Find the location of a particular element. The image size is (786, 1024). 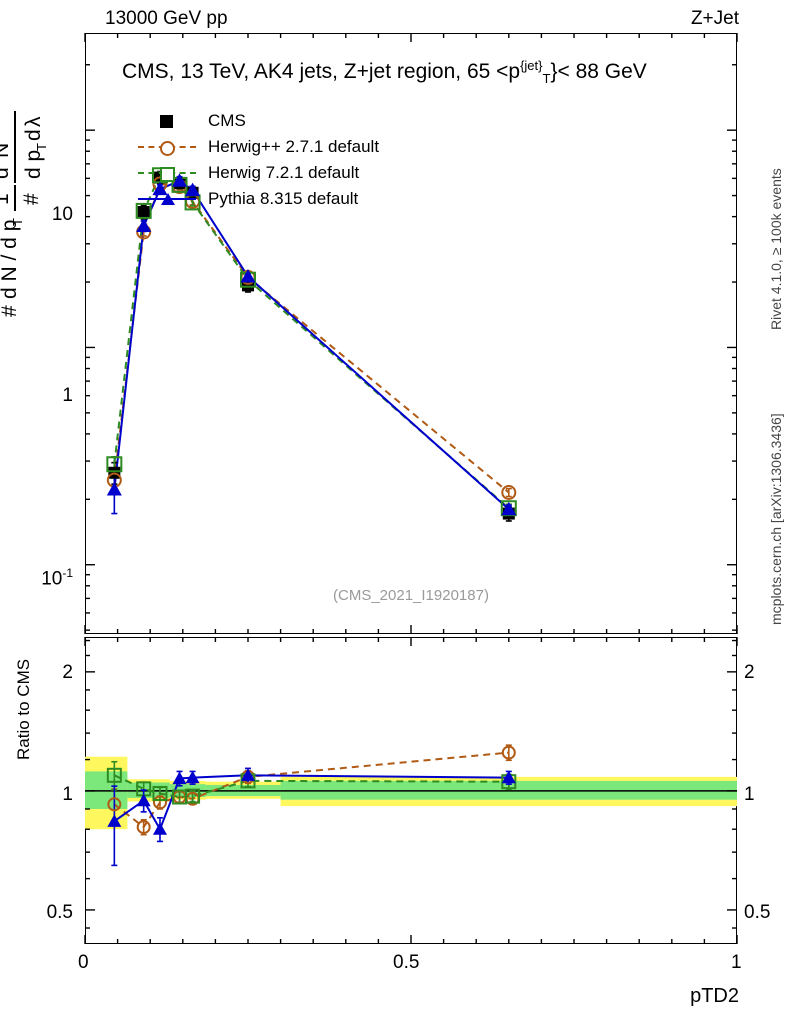

ratio-tick-label-0p5-right: 0.5 is located at coordinates (757, 912).